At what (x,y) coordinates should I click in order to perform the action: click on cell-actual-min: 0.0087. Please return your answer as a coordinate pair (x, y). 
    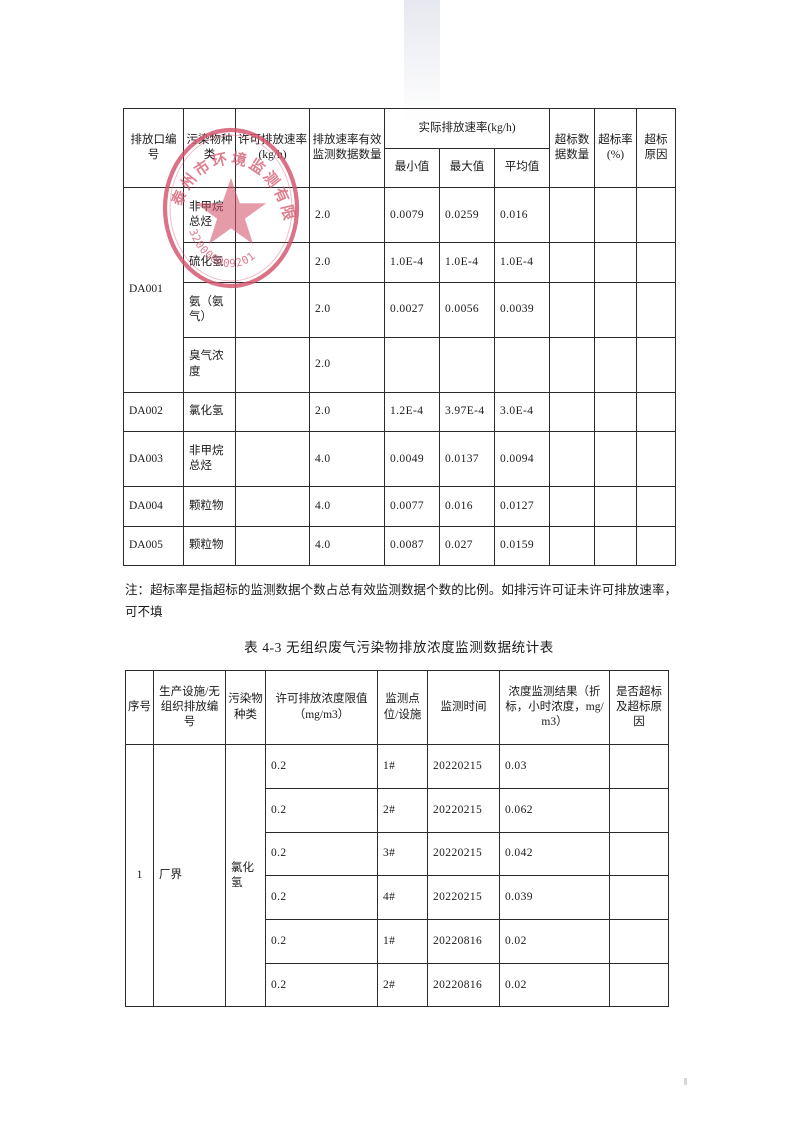
    Looking at the image, I should click on (412, 546).